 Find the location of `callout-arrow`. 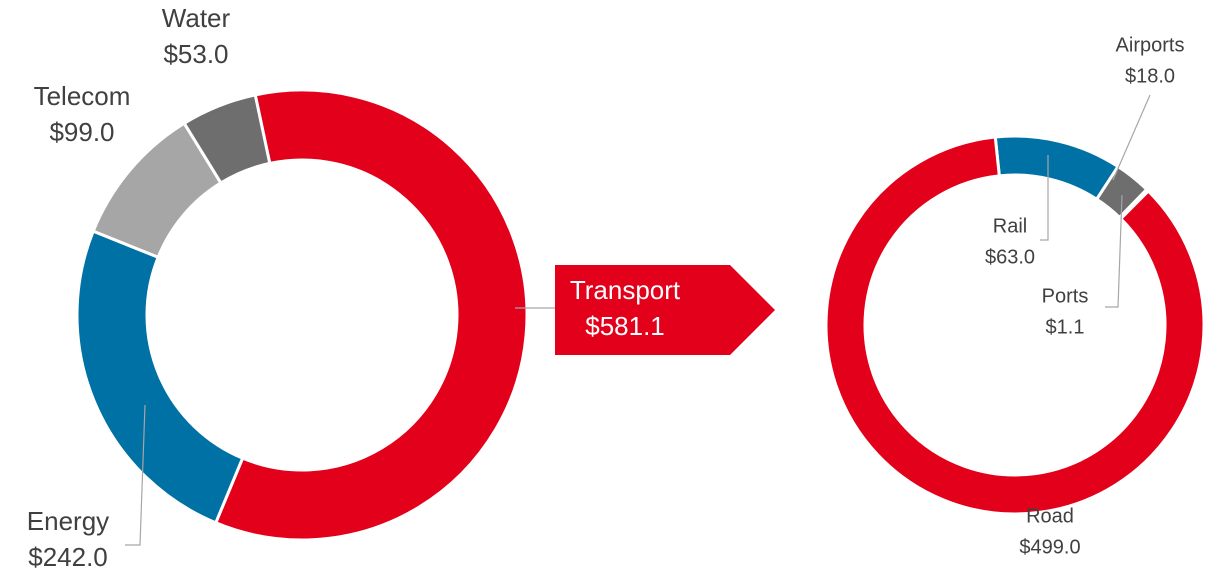

callout-arrow is located at coordinates (665, 310).